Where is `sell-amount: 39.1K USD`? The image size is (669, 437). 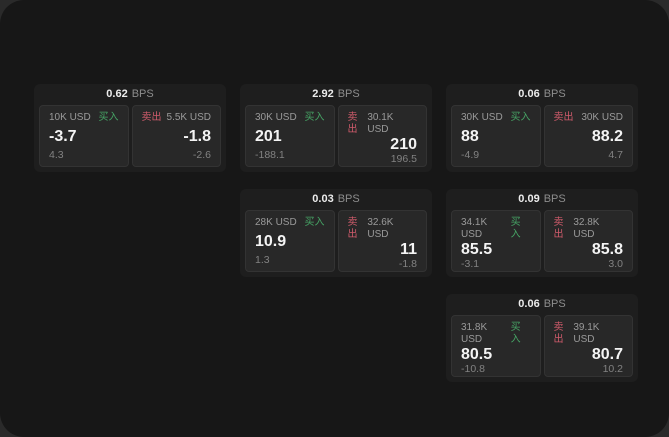 sell-amount: 39.1K USD is located at coordinates (586, 333).